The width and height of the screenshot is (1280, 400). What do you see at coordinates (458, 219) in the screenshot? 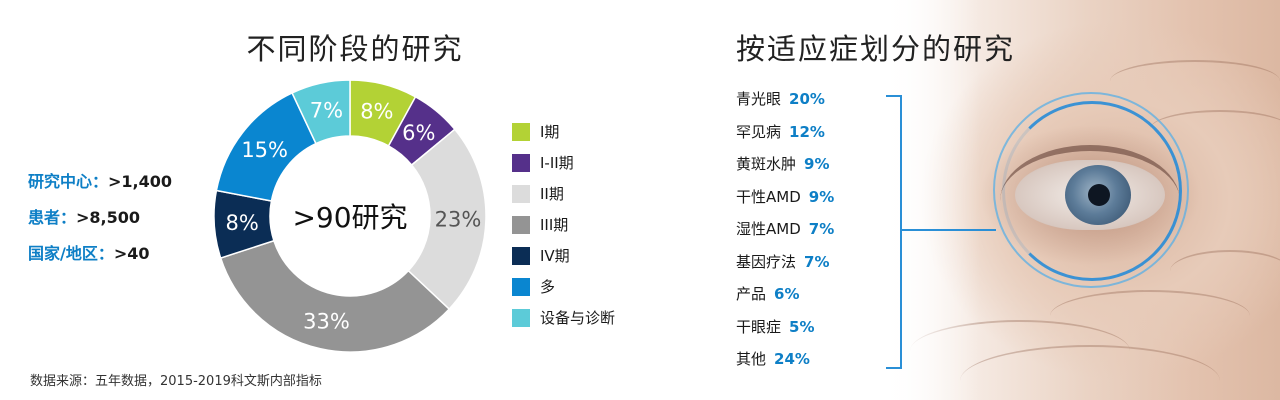
I see `donut-slice-label-2: 23%` at bounding box center [458, 219].